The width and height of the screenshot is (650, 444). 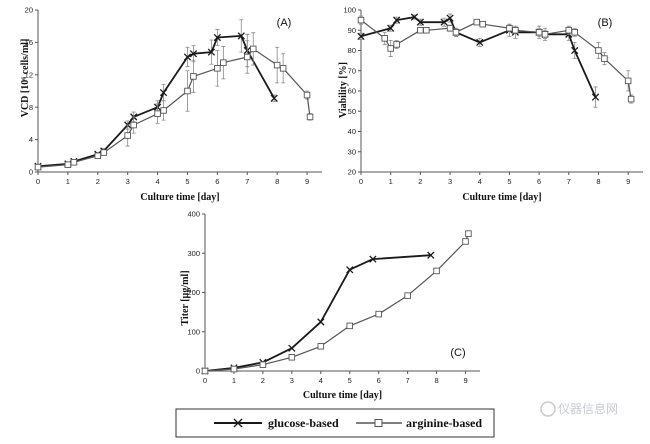 What do you see at coordinates (31, 172) in the screenshot?
I see `y-tick-label-a: 0` at bounding box center [31, 172].